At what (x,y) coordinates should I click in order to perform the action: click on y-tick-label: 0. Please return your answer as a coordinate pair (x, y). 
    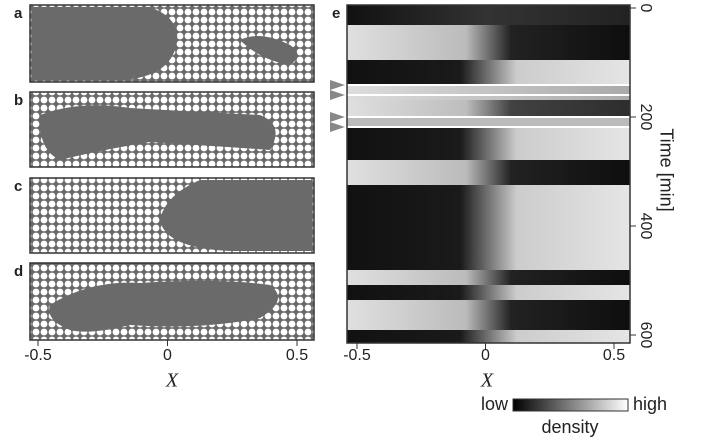
    Looking at the image, I should click on (645, 8).